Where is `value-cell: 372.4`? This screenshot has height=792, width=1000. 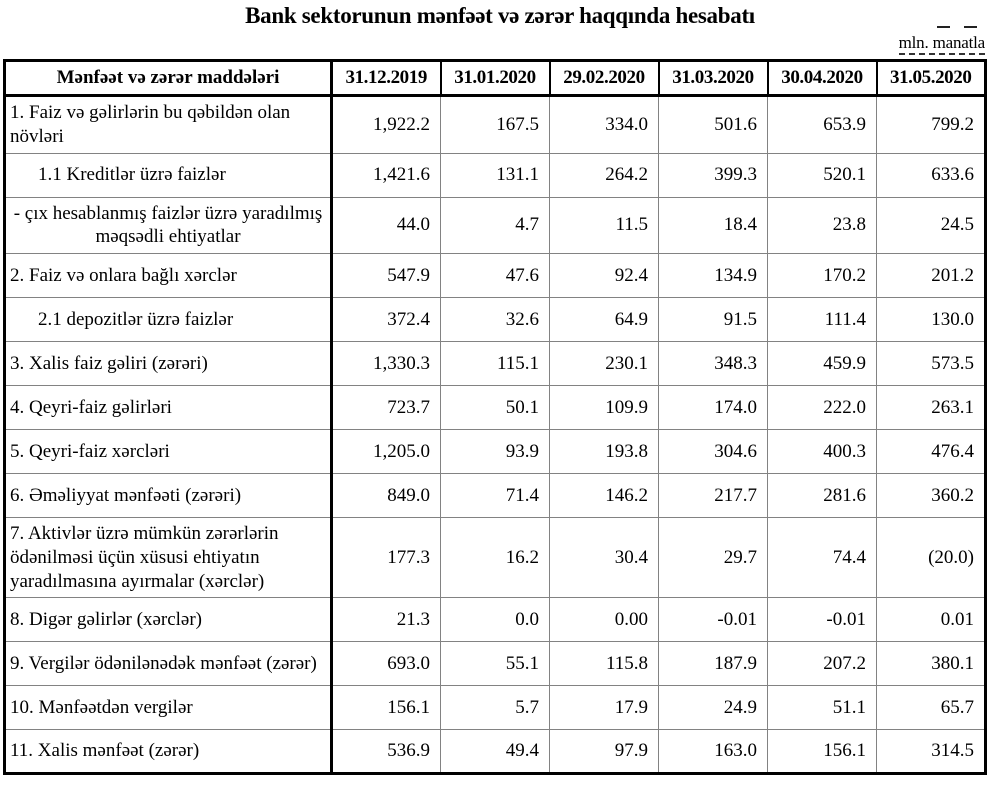 value-cell: 372.4 is located at coordinates (386, 319).